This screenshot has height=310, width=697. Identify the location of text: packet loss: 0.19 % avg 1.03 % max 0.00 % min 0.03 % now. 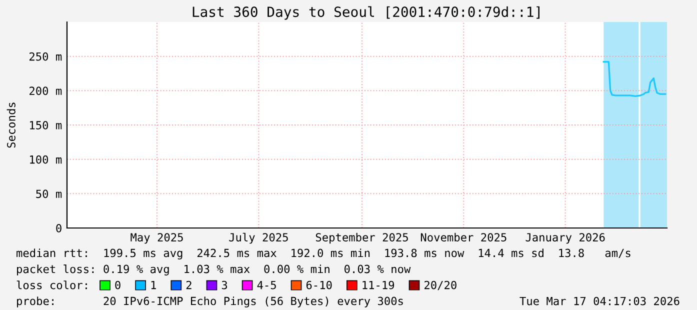
(214, 270).